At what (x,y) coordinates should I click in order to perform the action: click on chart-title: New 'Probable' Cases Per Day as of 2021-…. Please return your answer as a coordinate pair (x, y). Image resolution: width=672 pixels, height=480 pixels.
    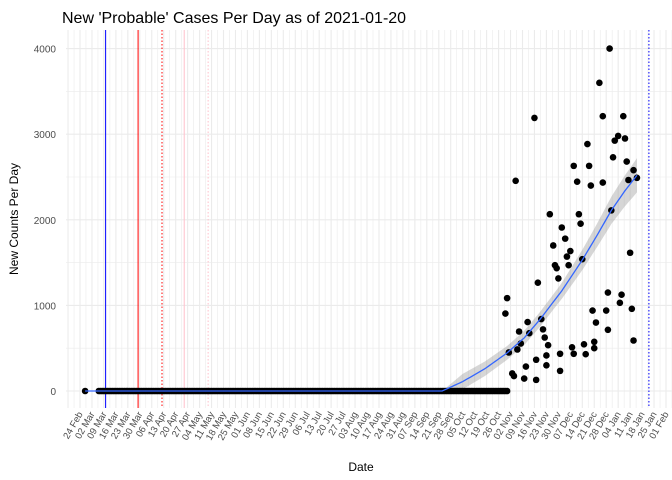
    Looking at the image, I should click on (234, 18).